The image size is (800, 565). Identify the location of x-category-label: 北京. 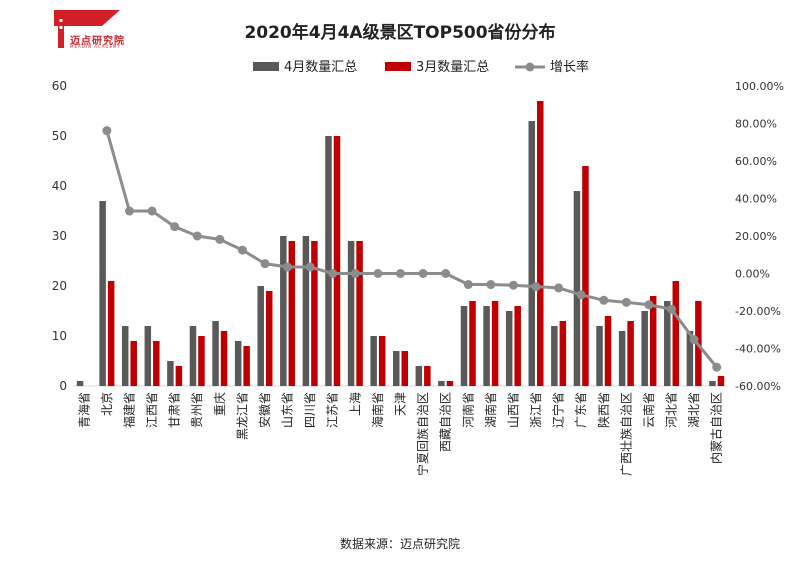
(107, 404).